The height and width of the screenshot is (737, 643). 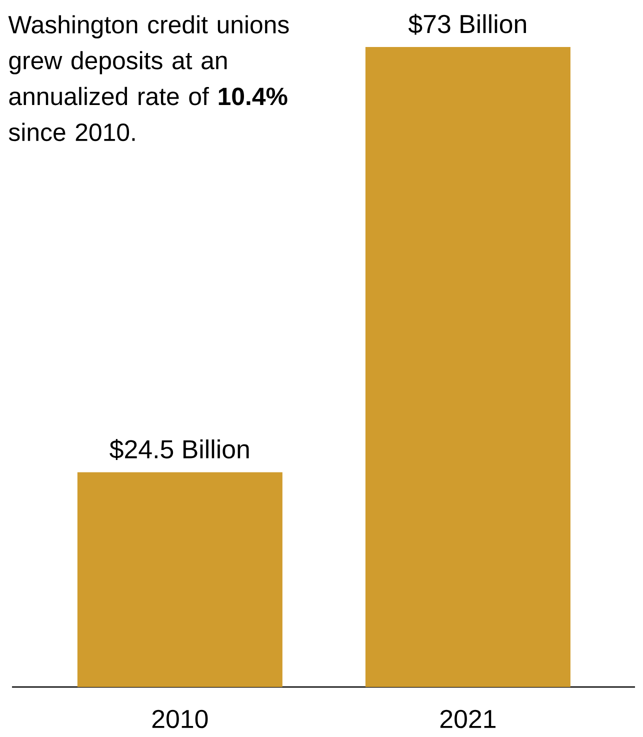 I want to click on x-tick-label: 2010, so click(x=180, y=719).